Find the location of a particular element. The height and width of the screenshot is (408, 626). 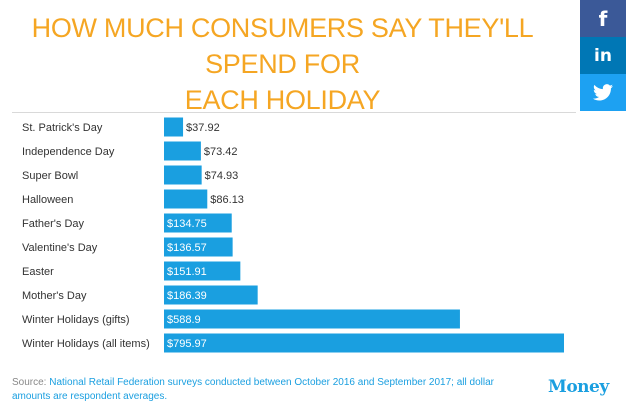

category-label: Independence Day is located at coordinates (68, 152).